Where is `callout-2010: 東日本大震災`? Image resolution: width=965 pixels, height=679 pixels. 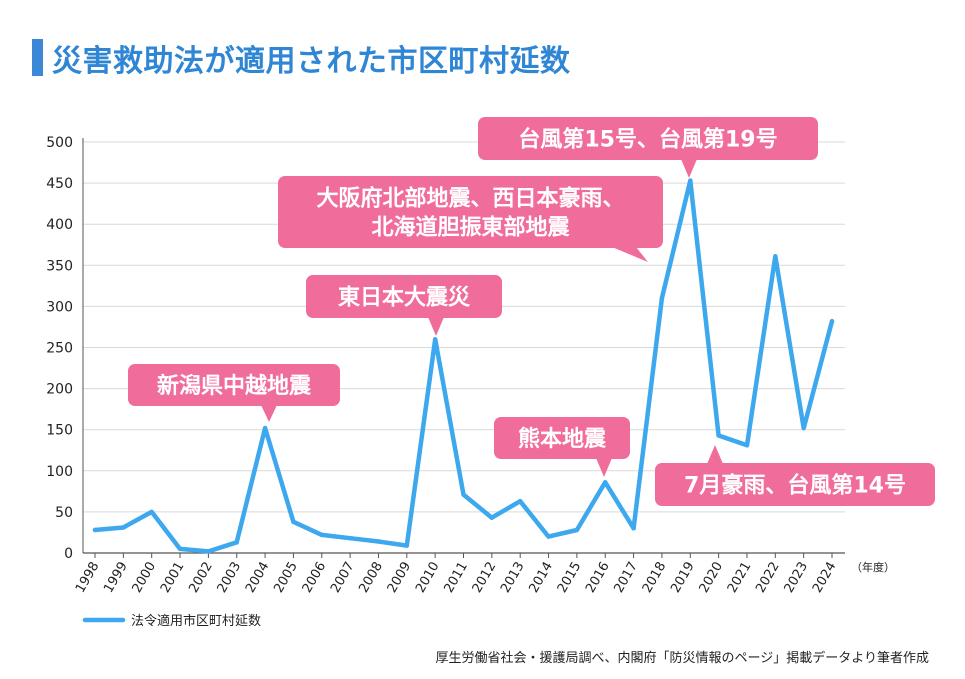 callout-2010: 東日本大震災 is located at coordinates (404, 305).